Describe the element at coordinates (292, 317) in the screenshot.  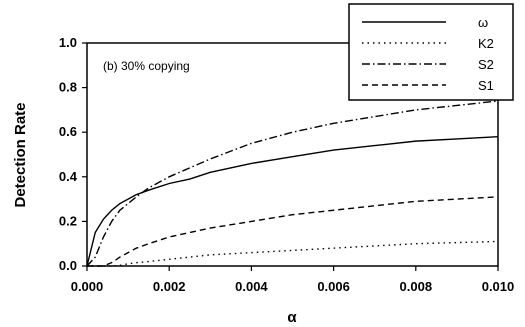
I see `x-axis-title: α` at that location.